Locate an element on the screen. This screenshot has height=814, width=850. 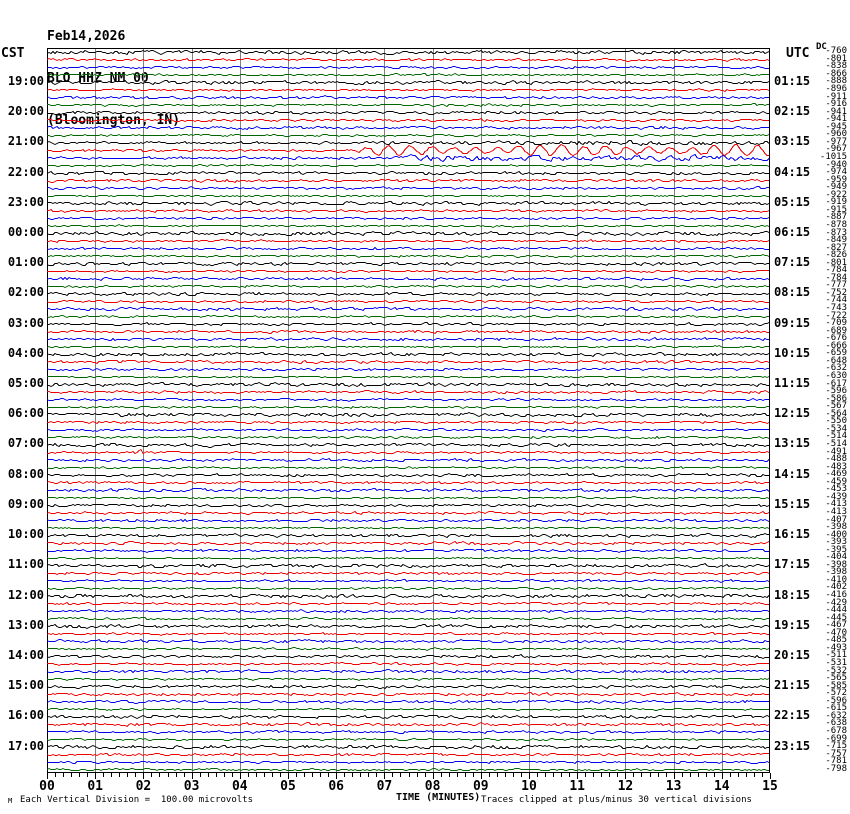
dc-offset-value: -689 is located at coordinates (836, 330).